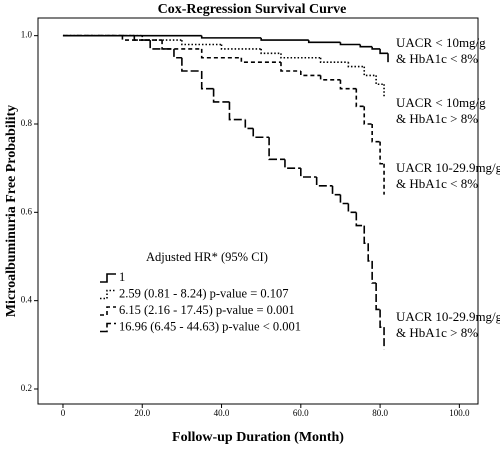 The image size is (500, 451). What do you see at coordinates (207, 257) in the screenshot?
I see `legend-title: Adjusted HR* (95% CI)` at bounding box center [207, 257].